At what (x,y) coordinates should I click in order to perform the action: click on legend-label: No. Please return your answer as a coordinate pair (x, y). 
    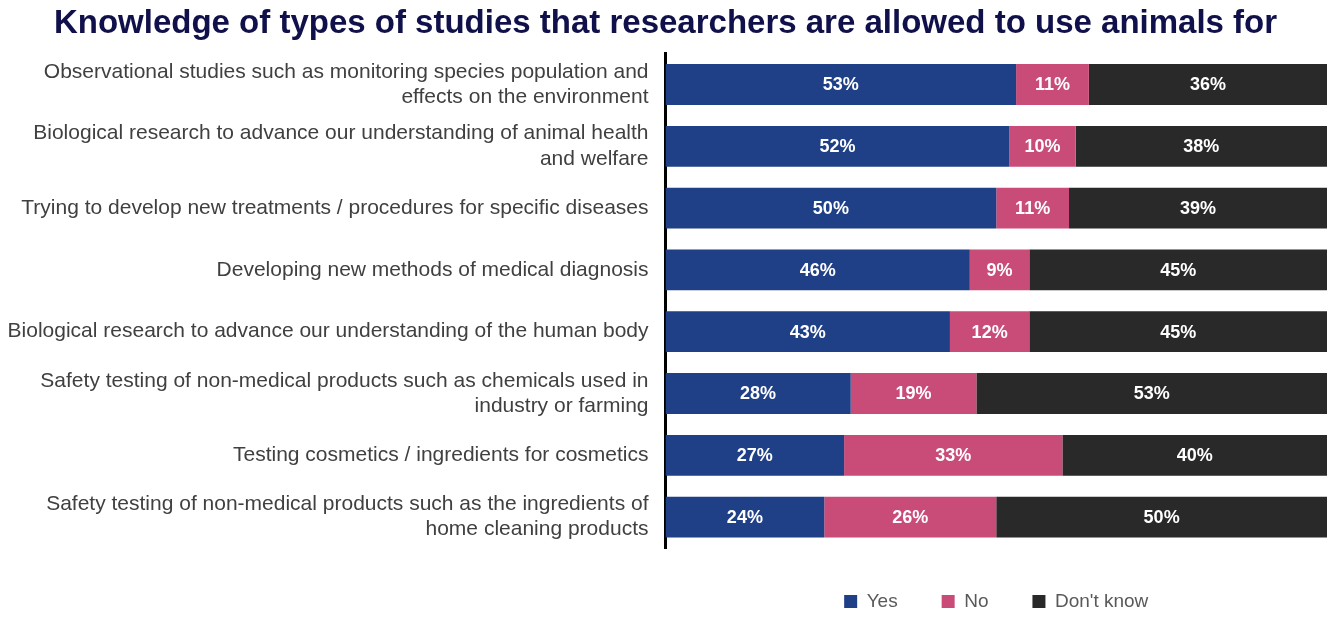
    Looking at the image, I should click on (976, 600).